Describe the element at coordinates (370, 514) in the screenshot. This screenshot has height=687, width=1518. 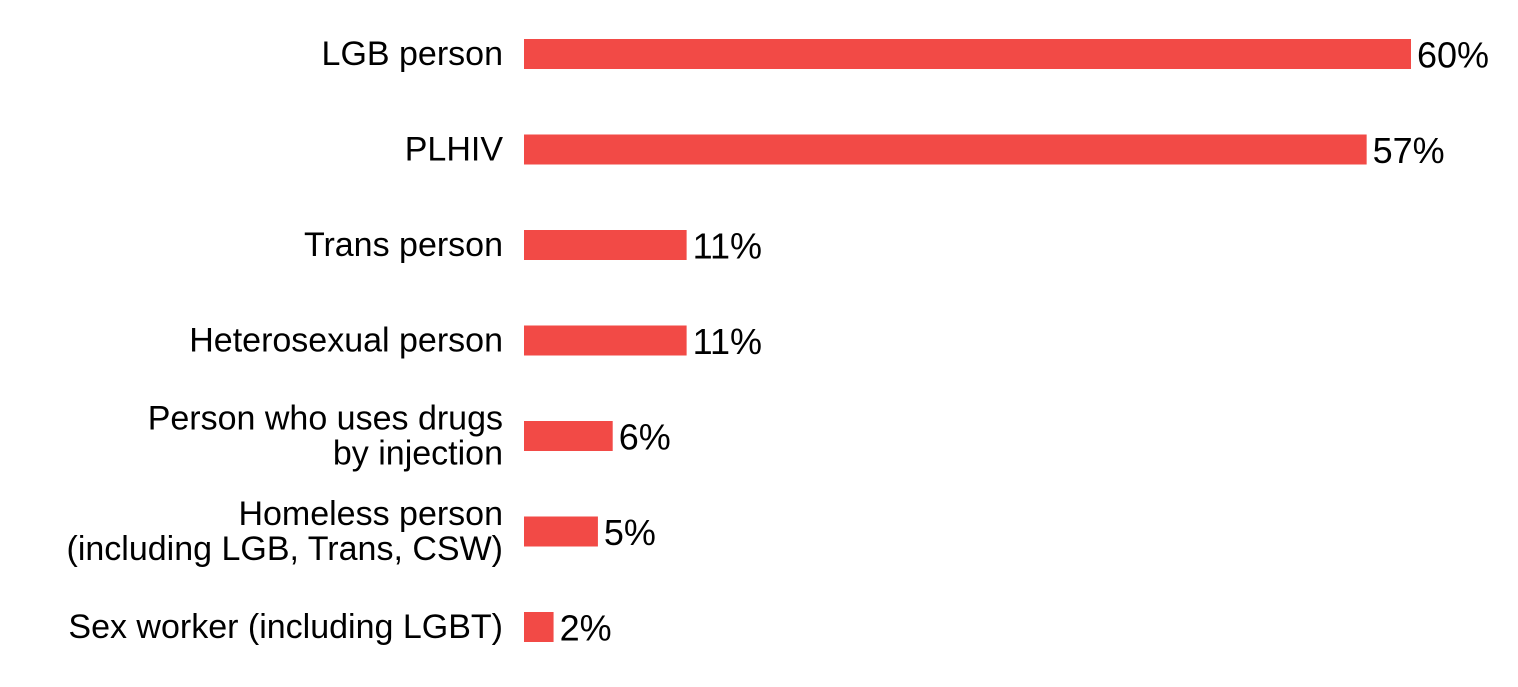
I see `category-label: Homeless person` at that location.